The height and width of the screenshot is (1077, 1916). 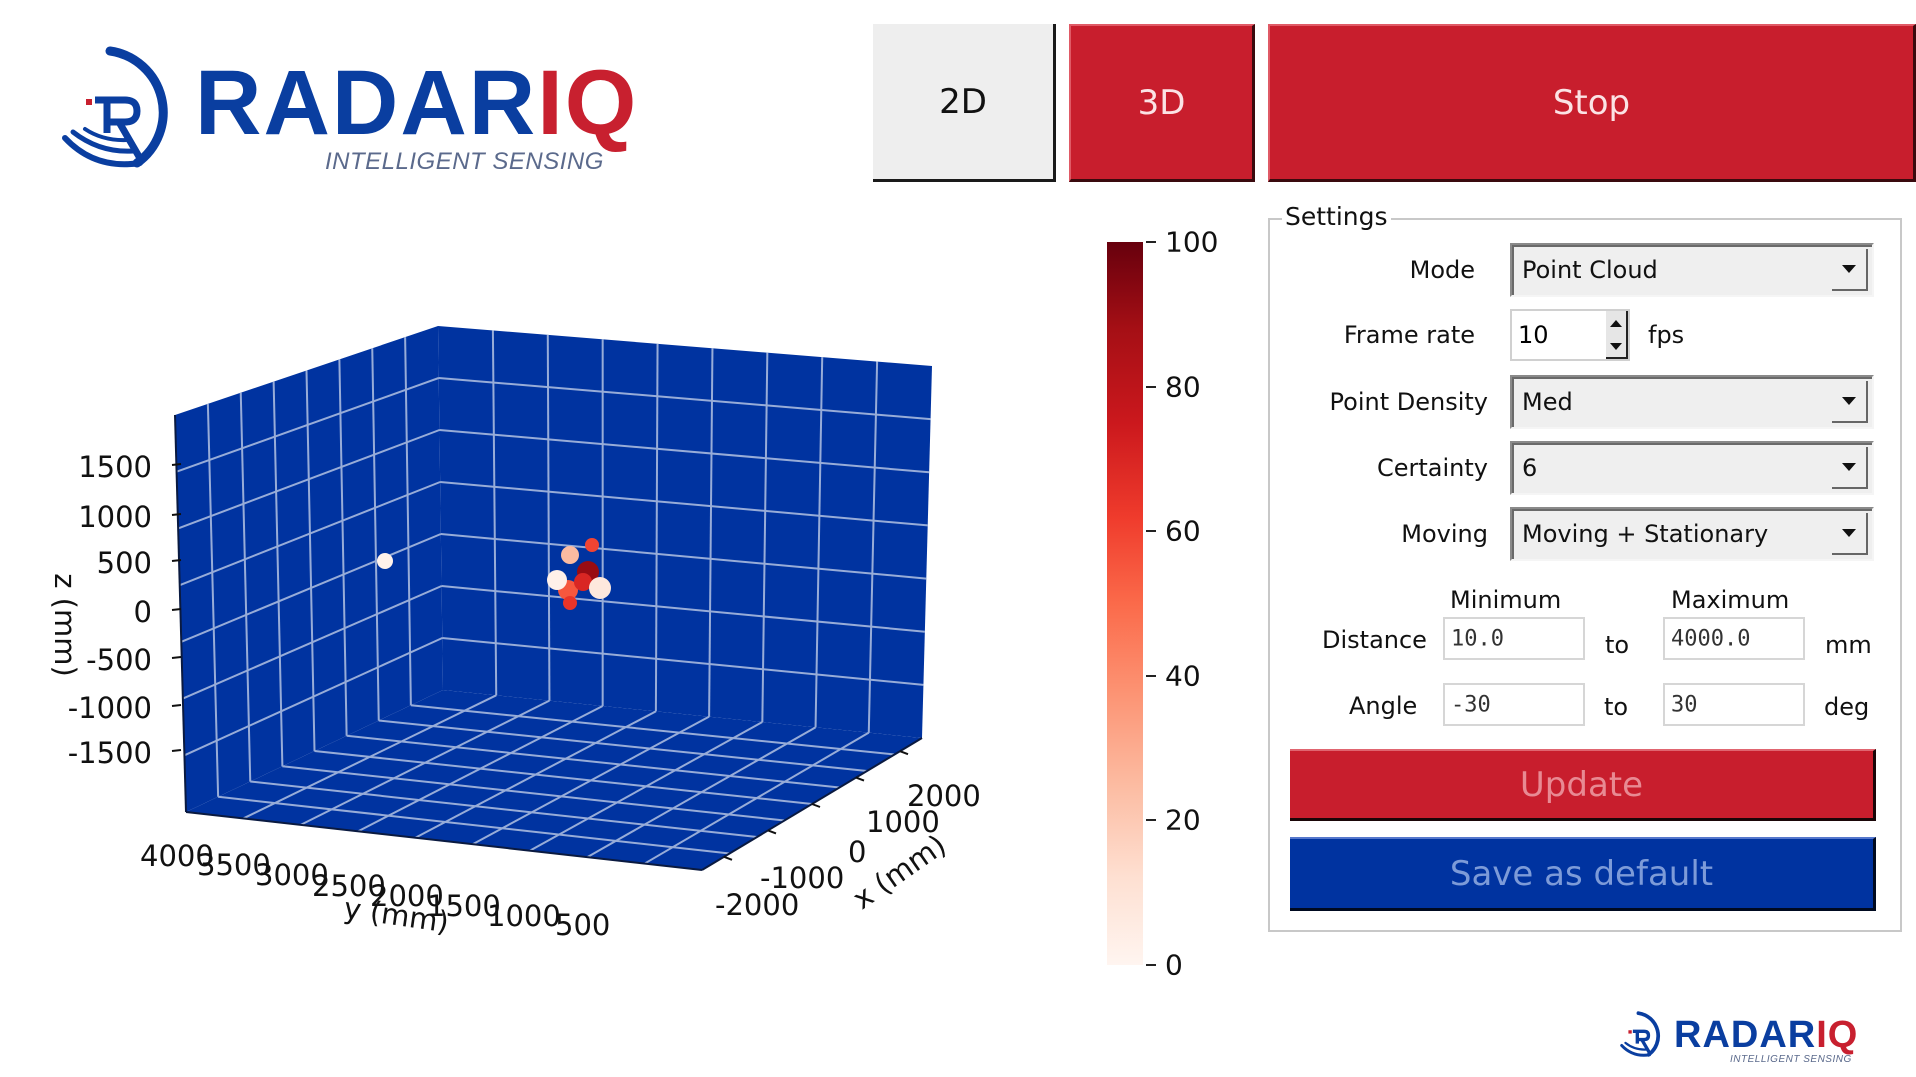 I want to click on distance-min-input: 10.0, so click(x=1514, y=638).